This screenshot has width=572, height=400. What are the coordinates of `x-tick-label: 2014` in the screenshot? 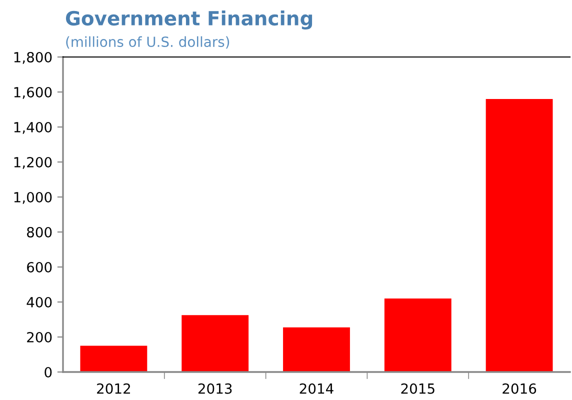 It's located at (317, 388).